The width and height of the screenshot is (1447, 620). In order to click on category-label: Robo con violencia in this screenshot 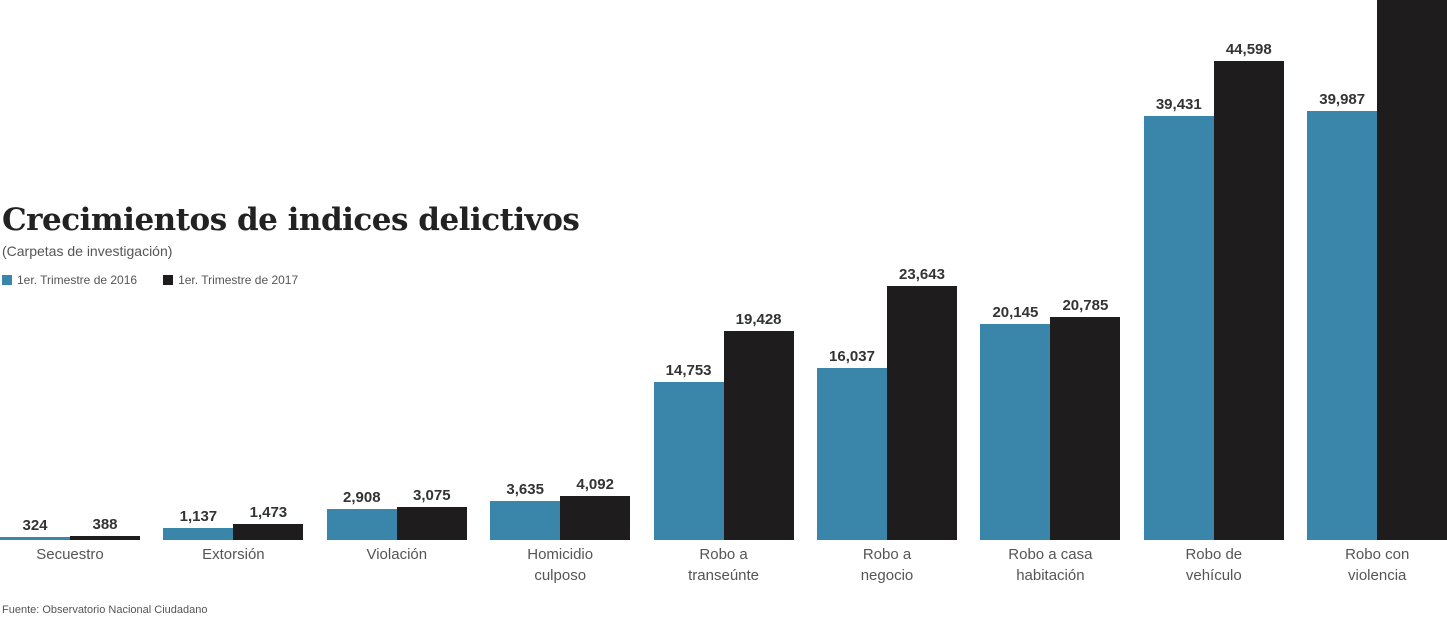, I will do `click(1377, 565)`.